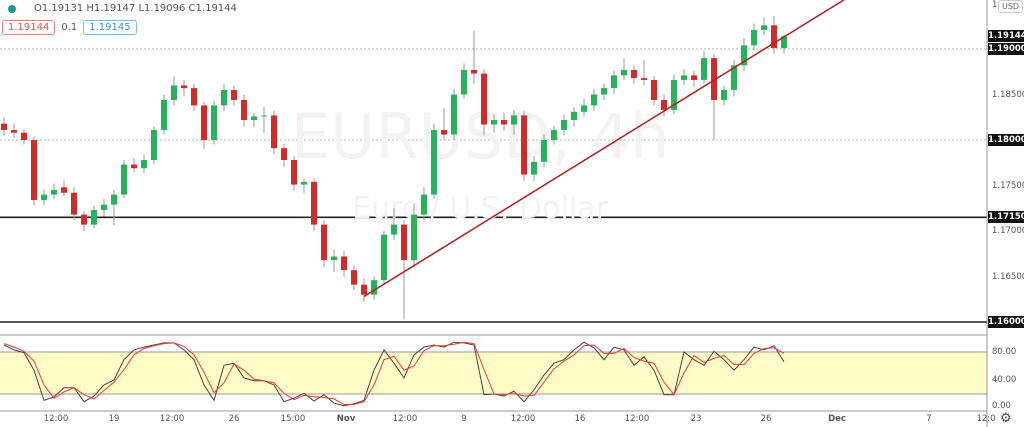  What do you see at coordinates (480, 136) in the screenshot?
I see `watermark-symbol: EURUSD, 4h` at bounding box center [480, 136].